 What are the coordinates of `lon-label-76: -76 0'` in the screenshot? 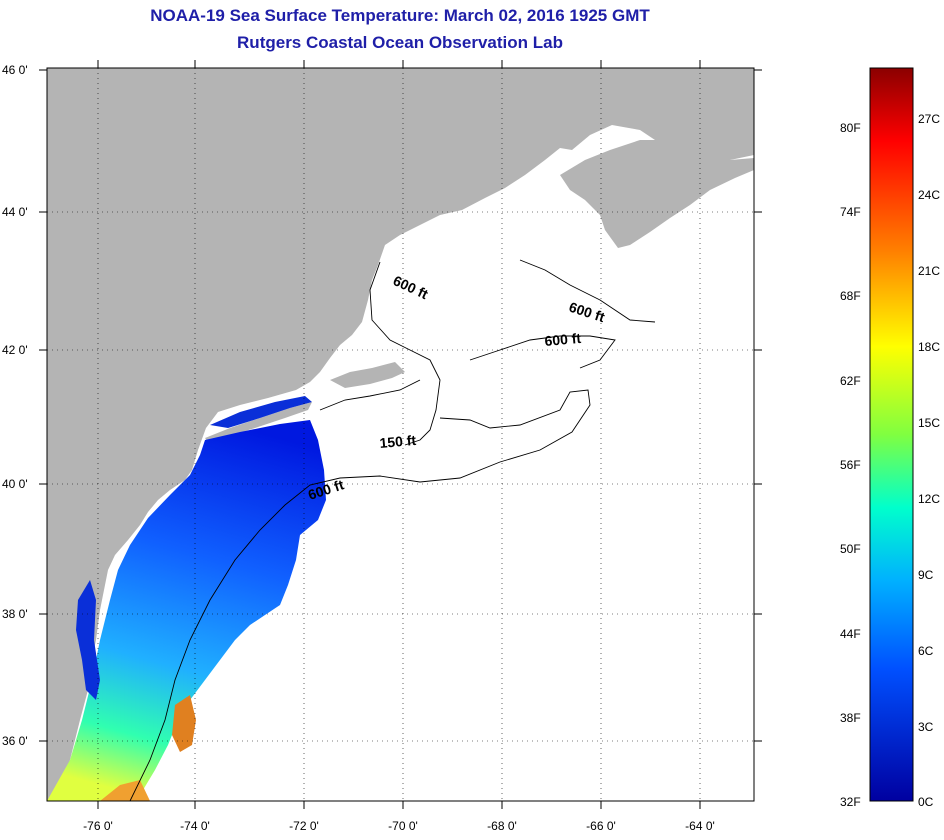 It's located at (98, 826).